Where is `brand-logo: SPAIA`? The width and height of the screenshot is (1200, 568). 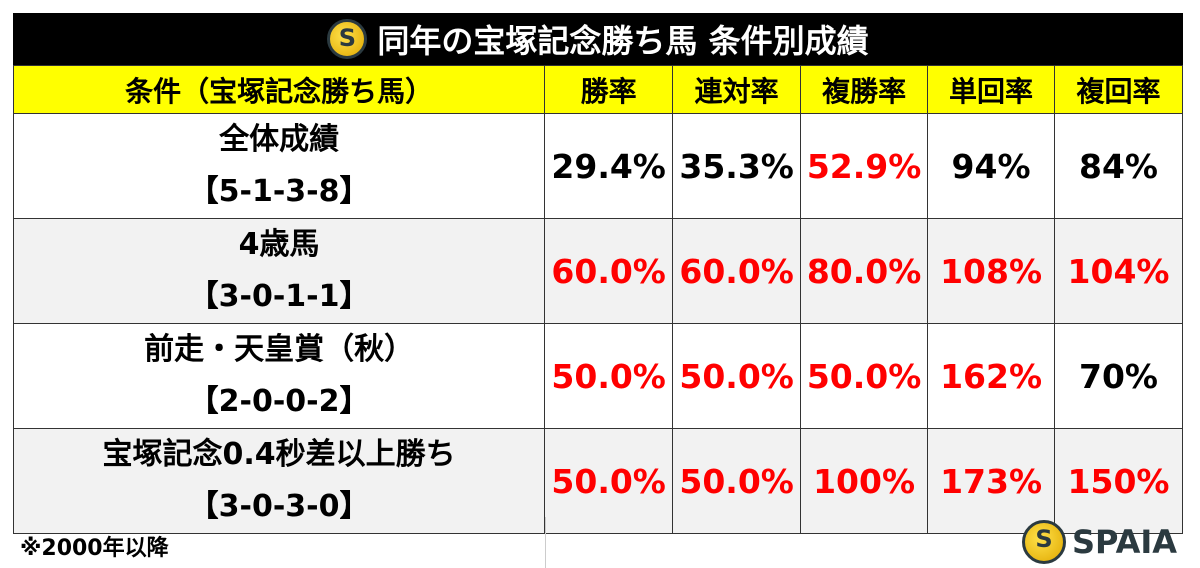
brand-logo: SPAIA is located at coordinates (1099, 542).